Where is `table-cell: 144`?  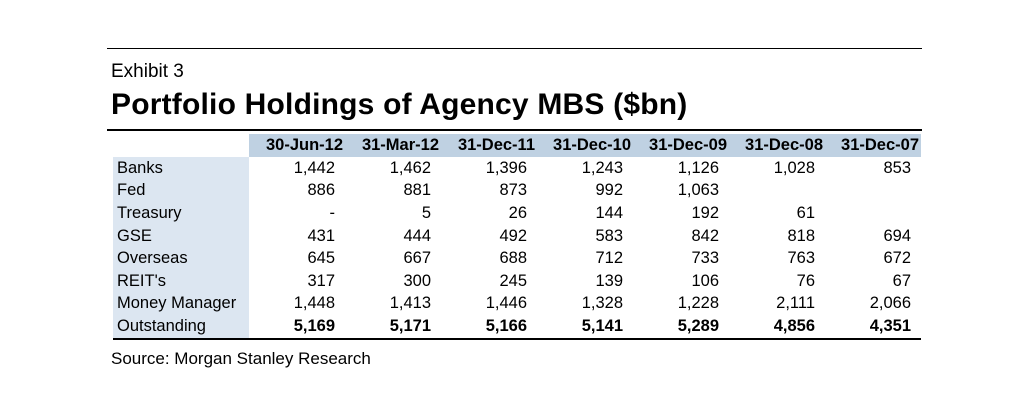
table-cell: 144 is located at coordinates (609, 212).